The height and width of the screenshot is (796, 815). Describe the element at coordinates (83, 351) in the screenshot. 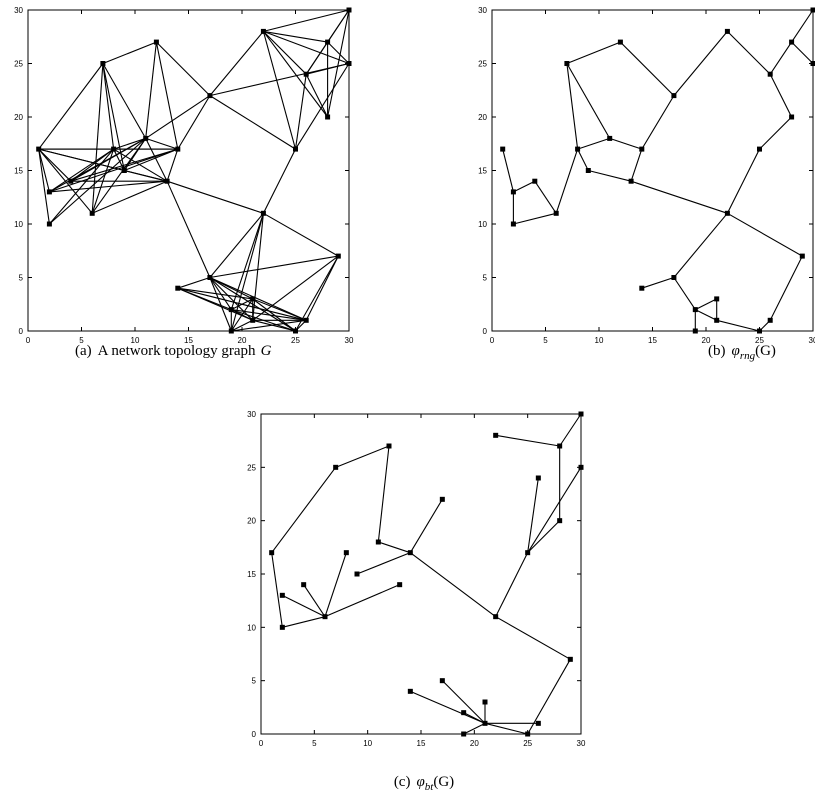

I see `caption-label: (a)` at that location.